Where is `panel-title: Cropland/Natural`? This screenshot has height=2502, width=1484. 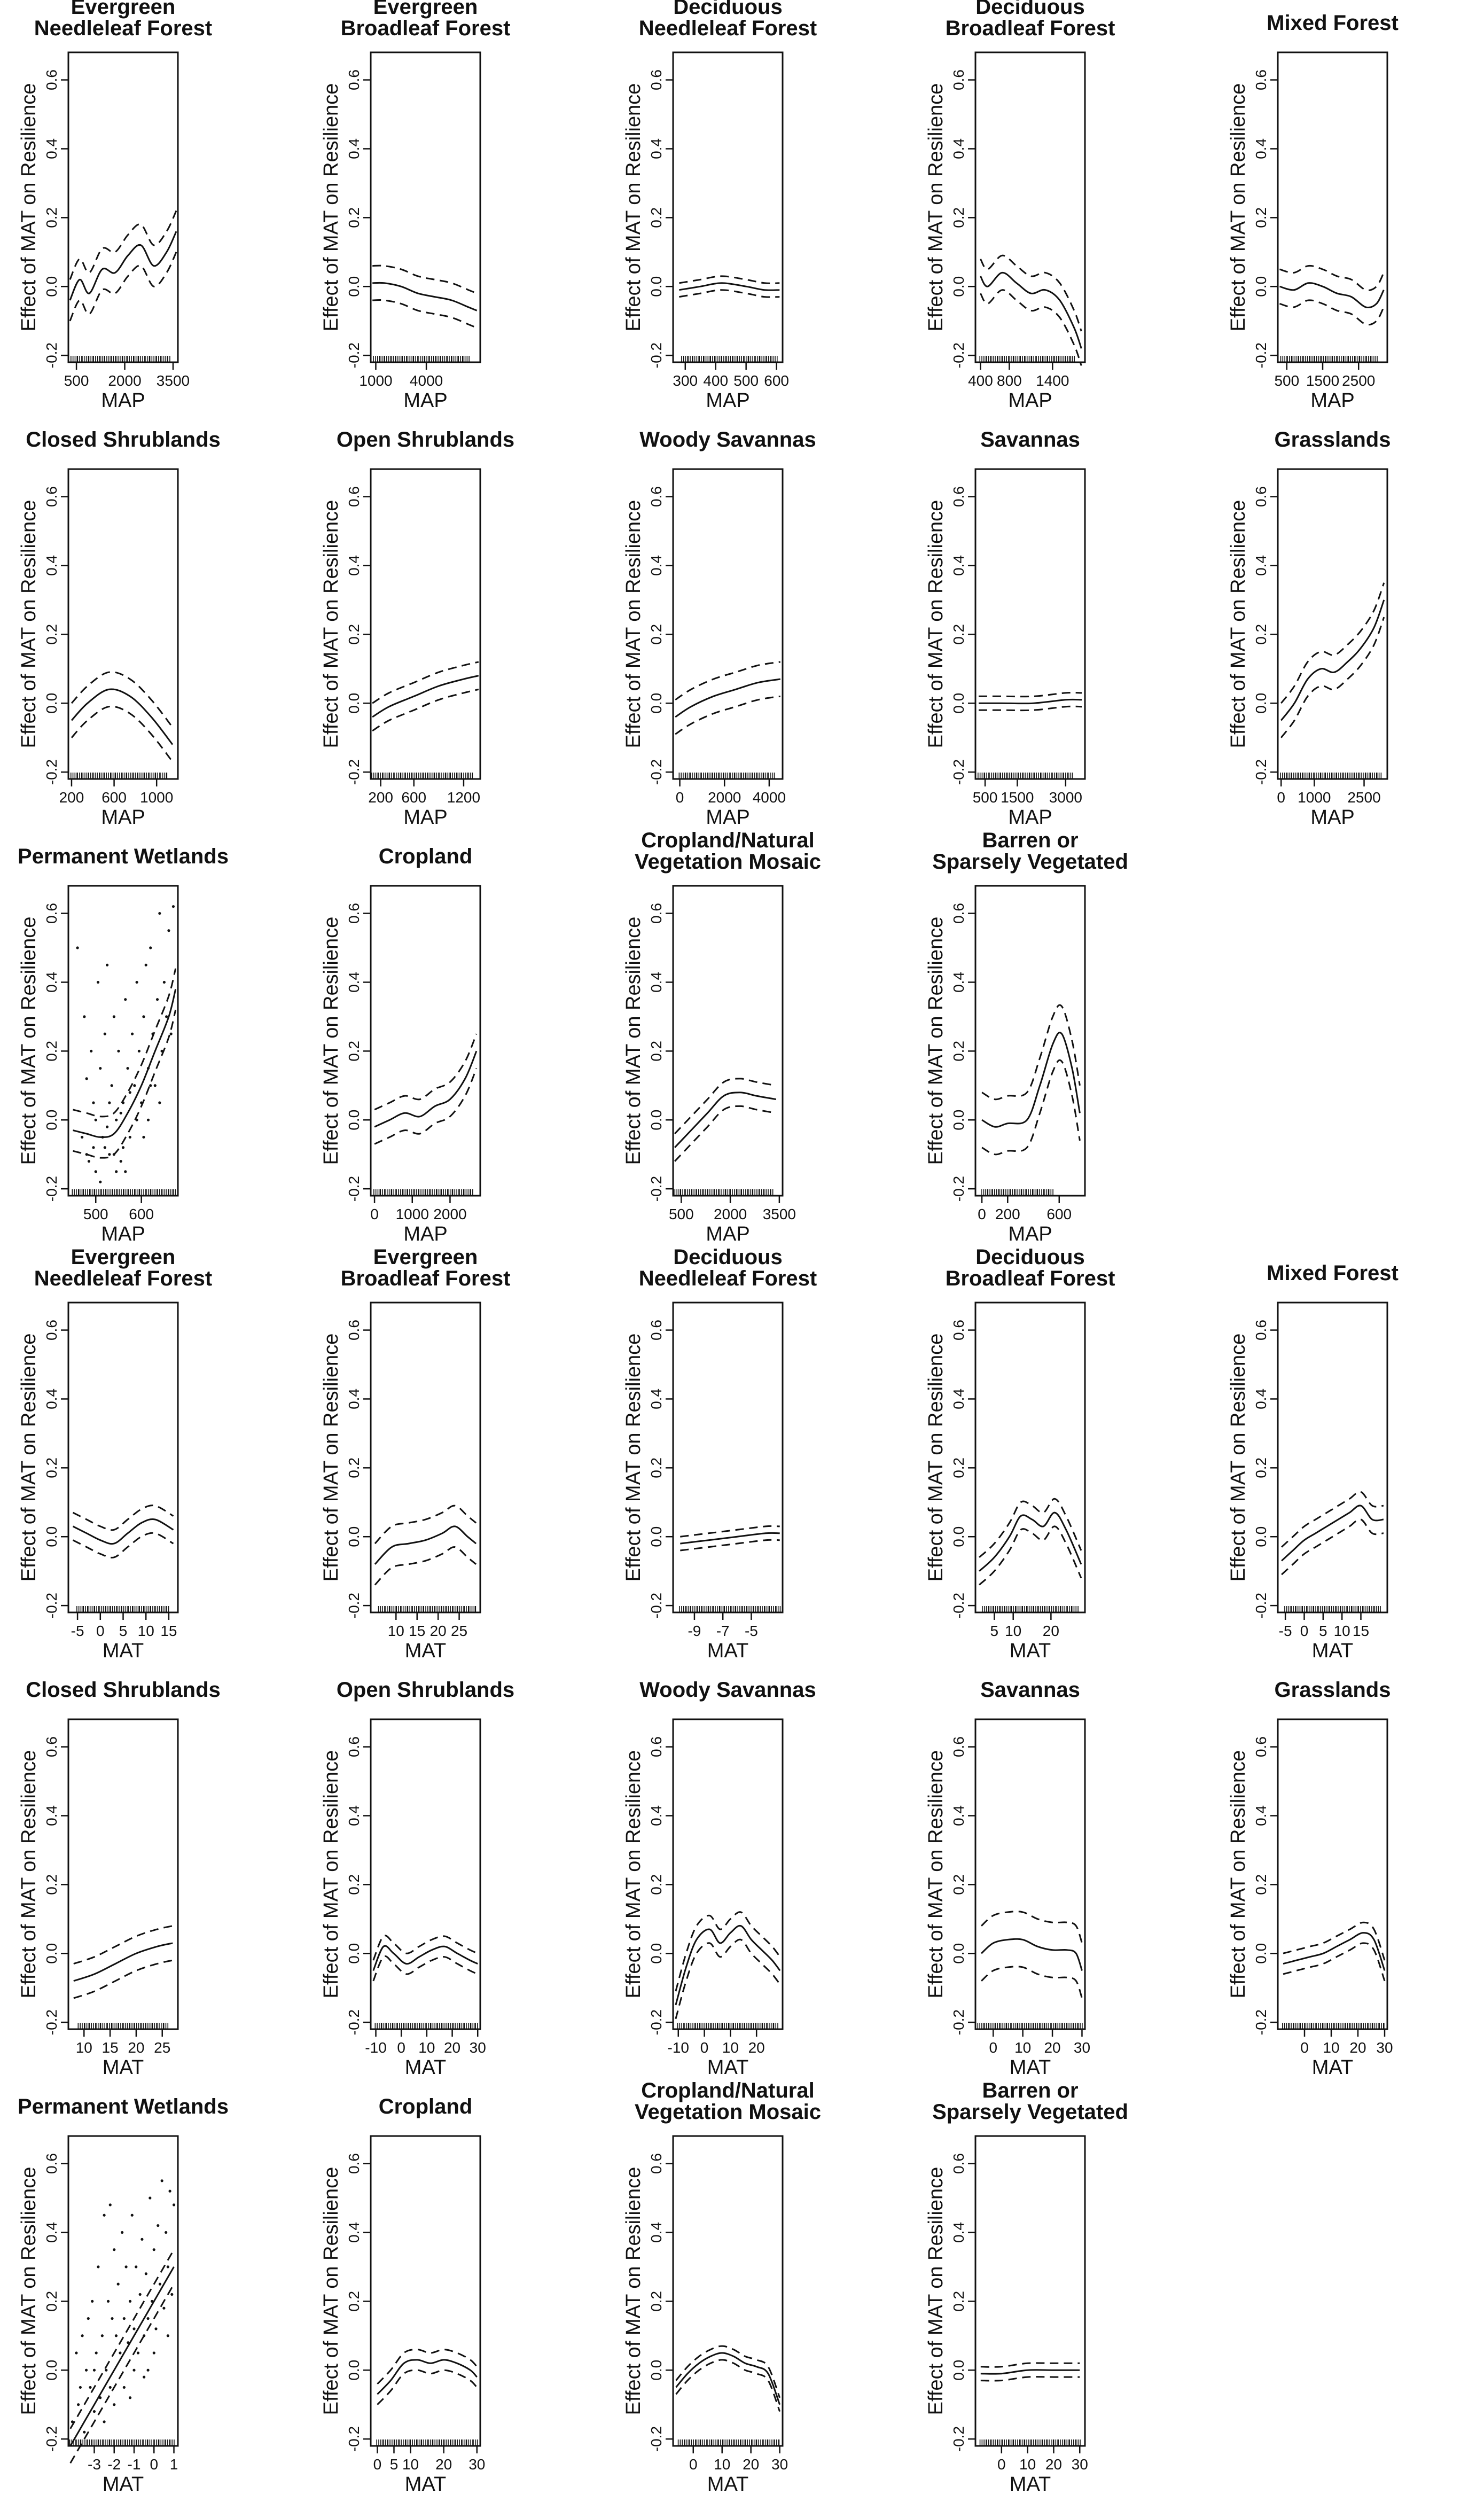 panel-title: Cropland/Natural is located at coordinates (727, 840).